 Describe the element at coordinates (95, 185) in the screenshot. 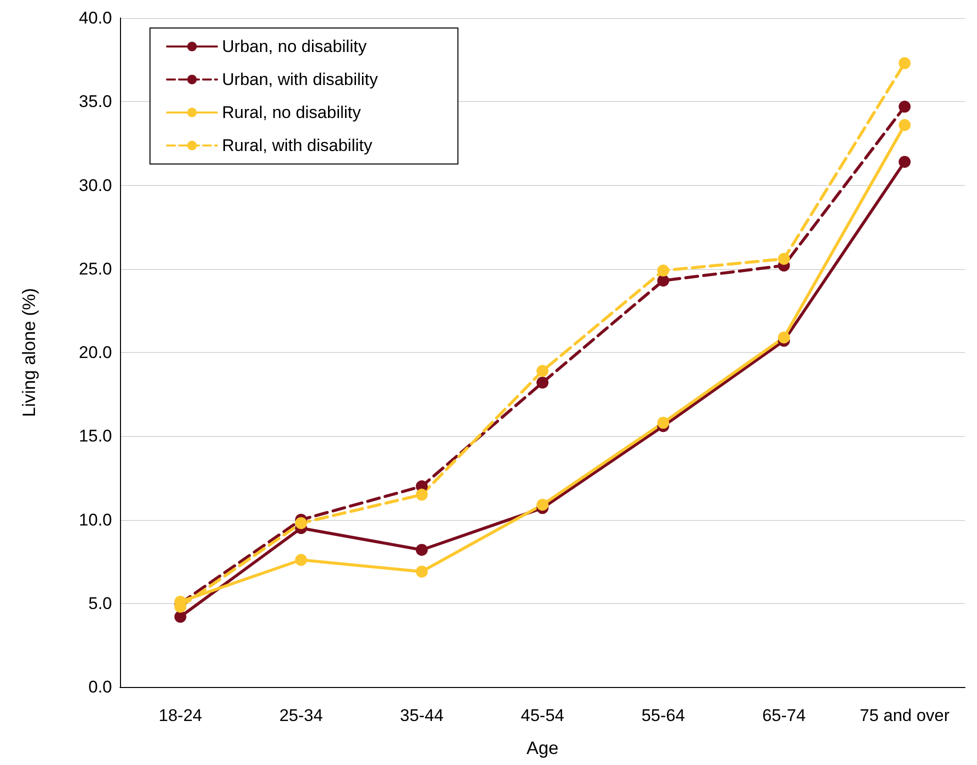

I see `y-tick-label: 30.0` at that location.